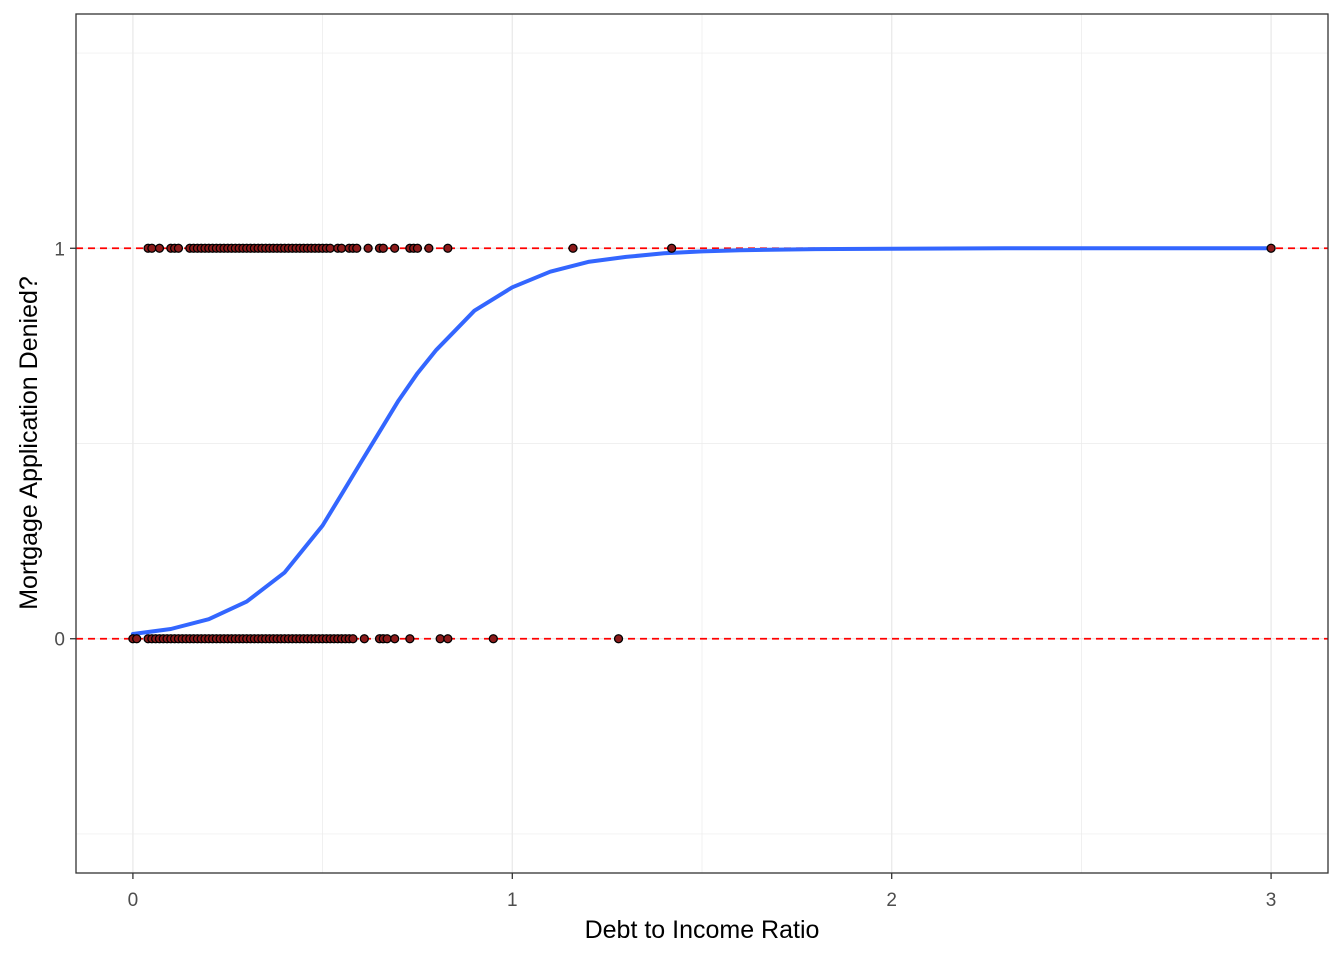 This screenshot has height=960, width=1344. I want to click on y-tick-label-0: 0, so click(59, 640).